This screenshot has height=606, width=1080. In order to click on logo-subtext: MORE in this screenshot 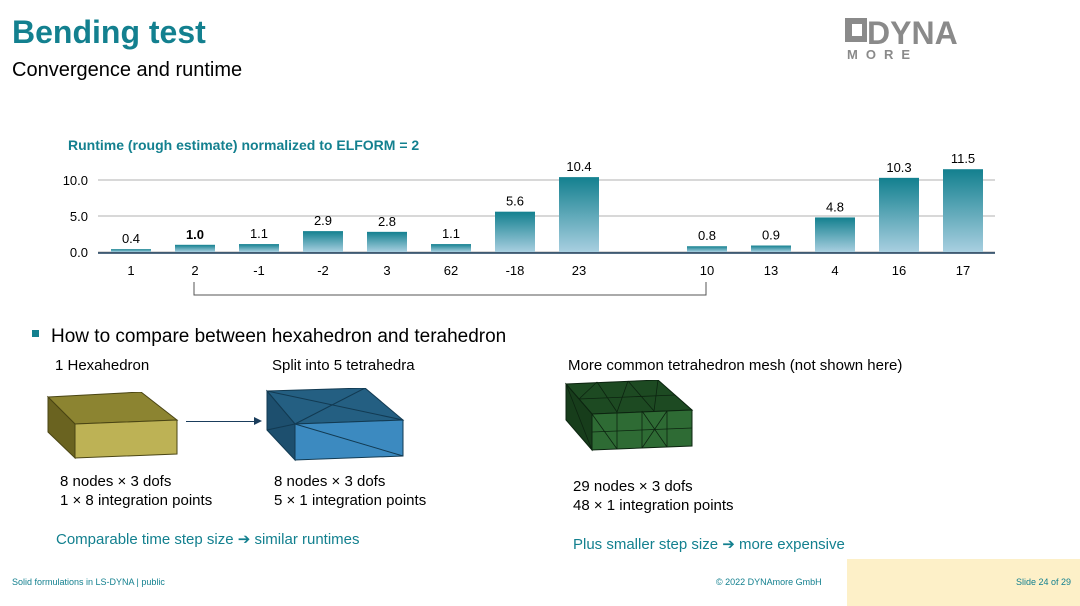, I will do `click(882, 54)`.